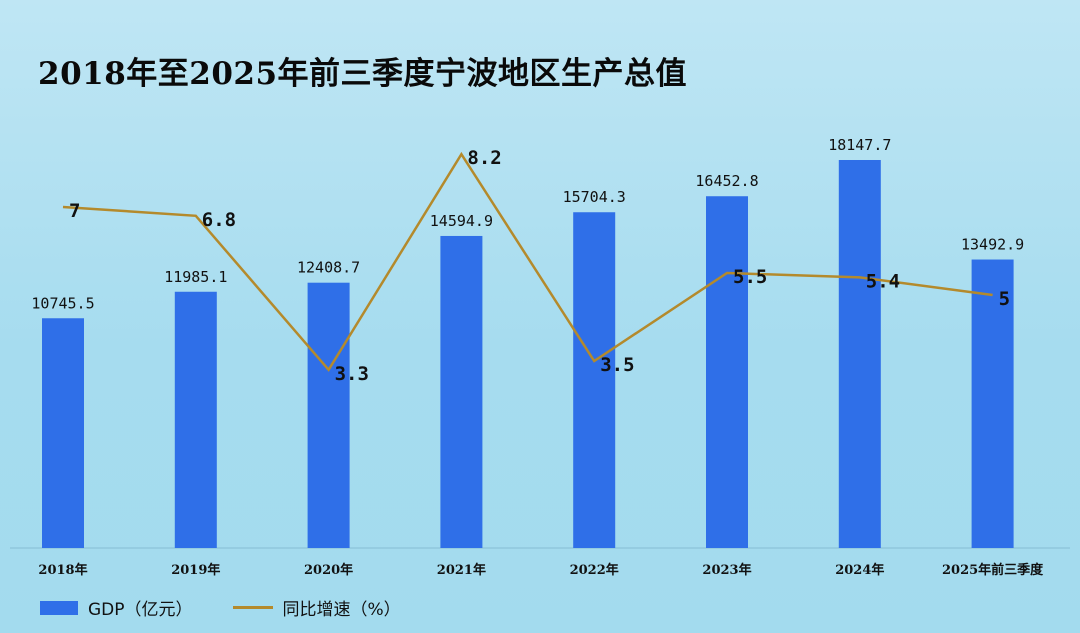 The height and width of the screenshot is (633, 1080). Describe the element at coordinates (195, 277) in the screenshot. I see `data-label-gdp: 11985.1` at that location.